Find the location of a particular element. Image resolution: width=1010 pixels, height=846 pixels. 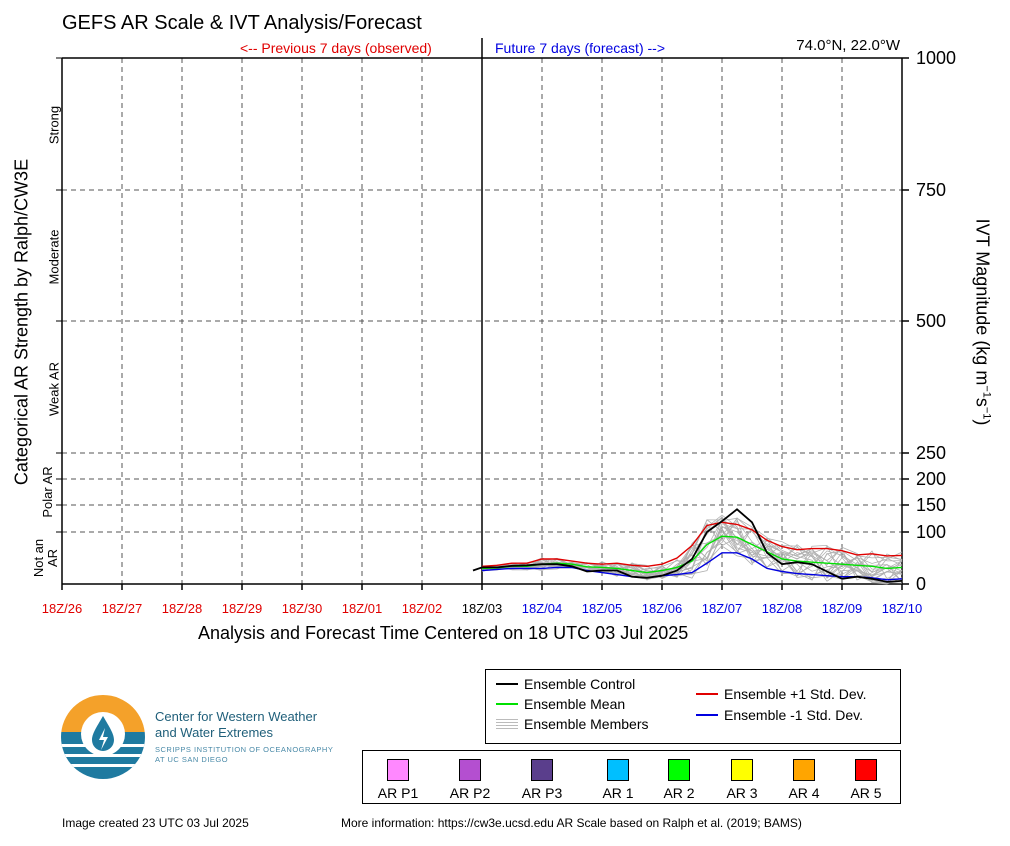

chart-title: GEFS AR Scale & IVT Analysis/Forecast is located at coordinates (242, 23).